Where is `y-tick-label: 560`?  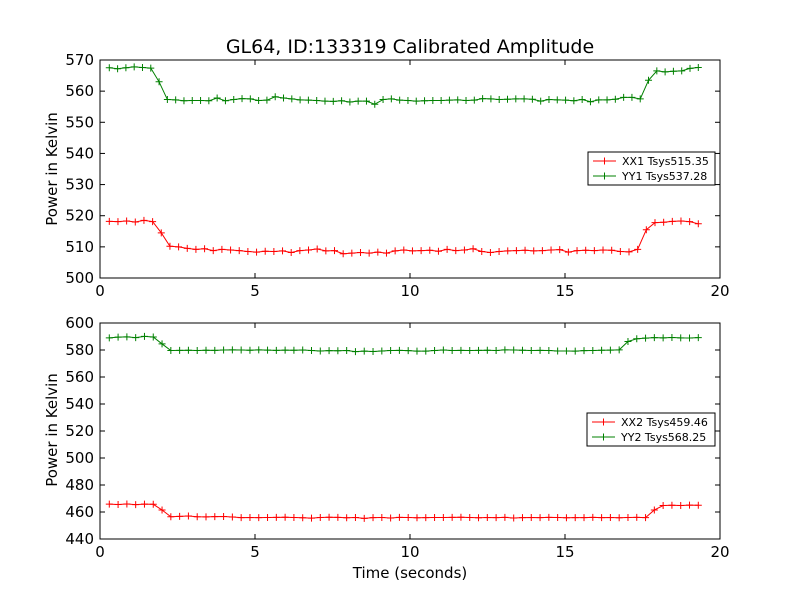
y-tick-label: 560 is located at coordinates (79, 377).